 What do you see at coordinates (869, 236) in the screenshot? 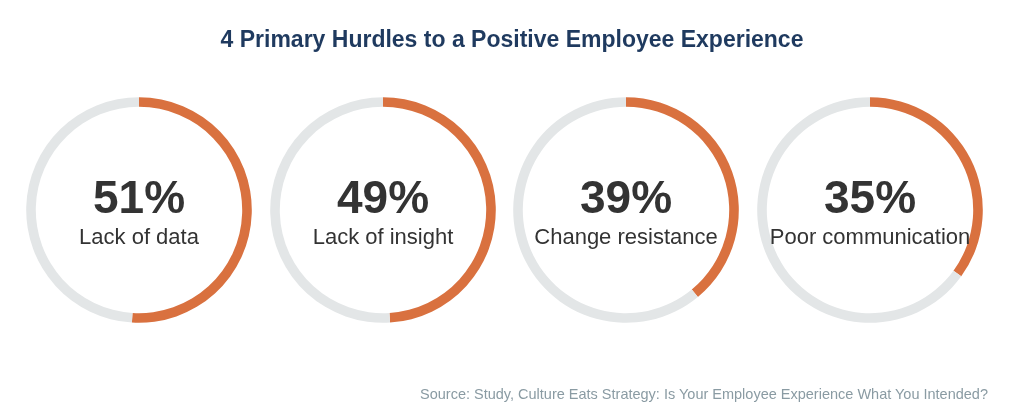
I see `slice-label: Poor communication` at bounding box center [869, 236].